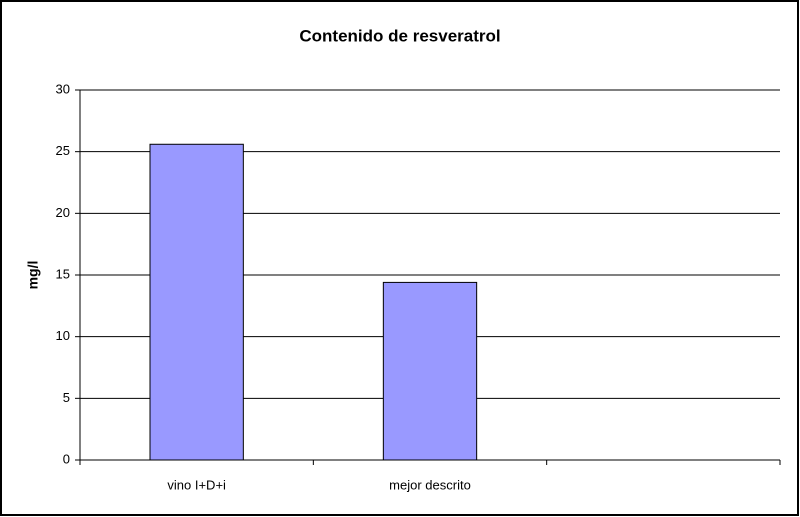  Describe the element at coordinates (63, 212) in the screenshot. I see `y-tick-label: 20` at that location.